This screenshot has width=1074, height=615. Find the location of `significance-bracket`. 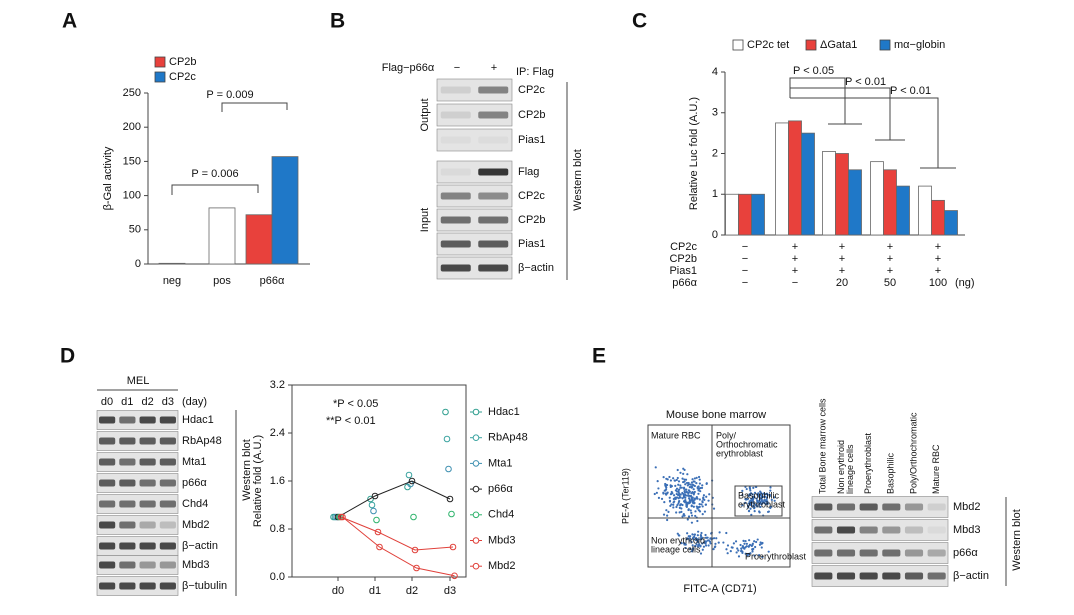

significance-bracket is located at coordinates (817, 100).